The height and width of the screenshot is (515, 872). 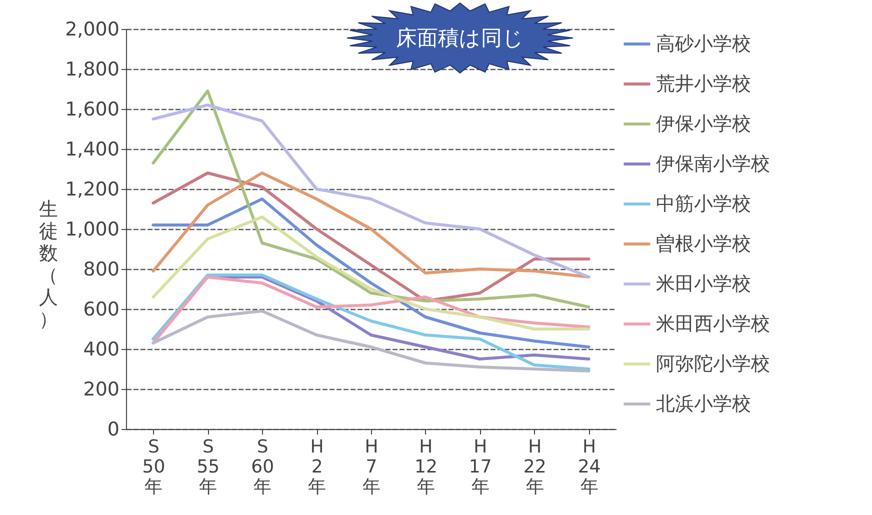 What do you see at coordinates (480, 467) in the screenshot?
I see `x-tick-label: H 17 年` at bounding box center [480, 467].